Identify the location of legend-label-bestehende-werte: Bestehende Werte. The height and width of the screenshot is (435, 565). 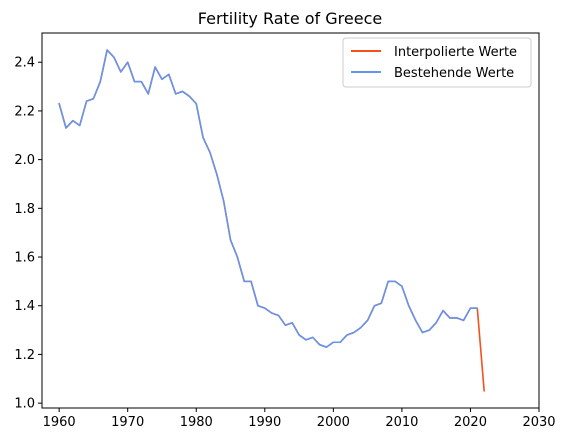
(454, 73).